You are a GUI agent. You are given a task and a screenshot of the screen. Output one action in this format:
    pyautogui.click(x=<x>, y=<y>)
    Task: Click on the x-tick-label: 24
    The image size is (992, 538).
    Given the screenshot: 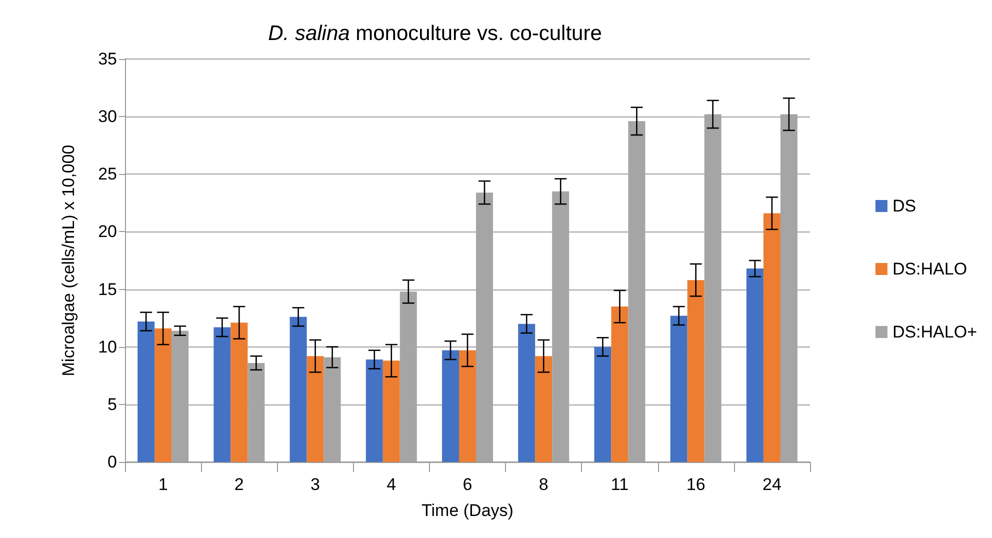 What is the action you would take?
    pyautogui.click(x=772, y=484)
    